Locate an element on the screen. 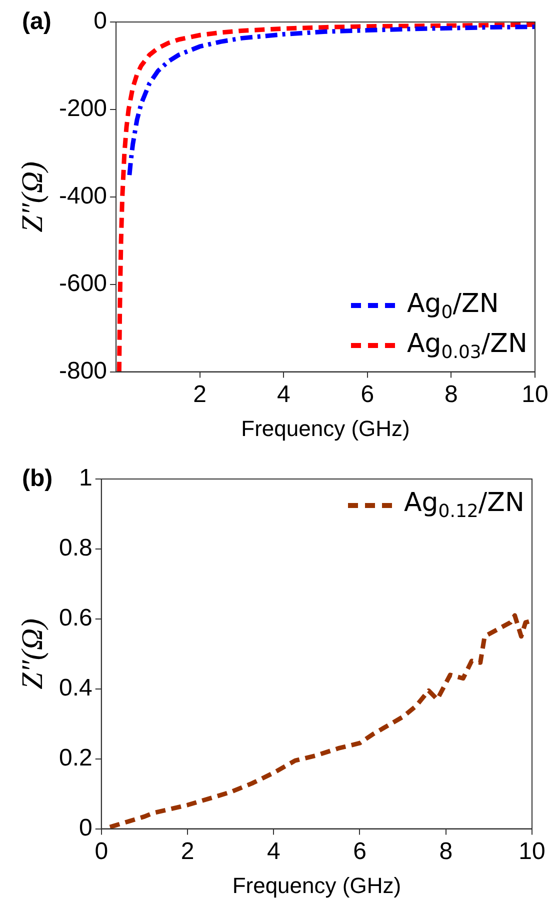 The image size is (557, 914). y-tick-label: -400 is located at coordinates (83, 196).